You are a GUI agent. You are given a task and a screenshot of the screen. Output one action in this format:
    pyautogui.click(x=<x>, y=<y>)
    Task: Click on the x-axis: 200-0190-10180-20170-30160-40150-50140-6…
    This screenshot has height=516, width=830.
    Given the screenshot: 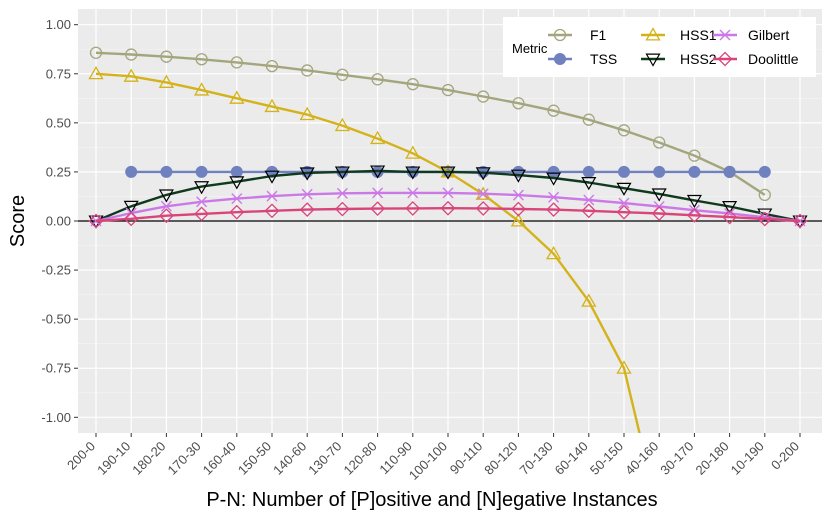 What is the action you would take?
    pyautogui.click(x=433, y=458)
    